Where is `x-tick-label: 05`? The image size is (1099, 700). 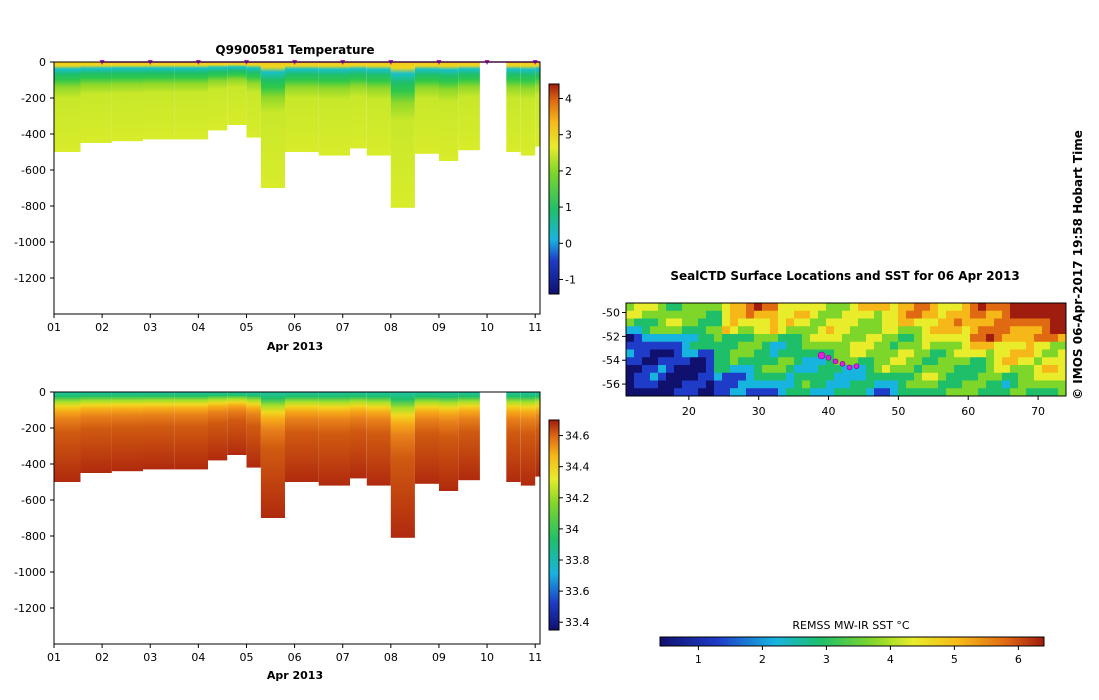
x-tick-label: 05 is located at coordinates (246, 657).